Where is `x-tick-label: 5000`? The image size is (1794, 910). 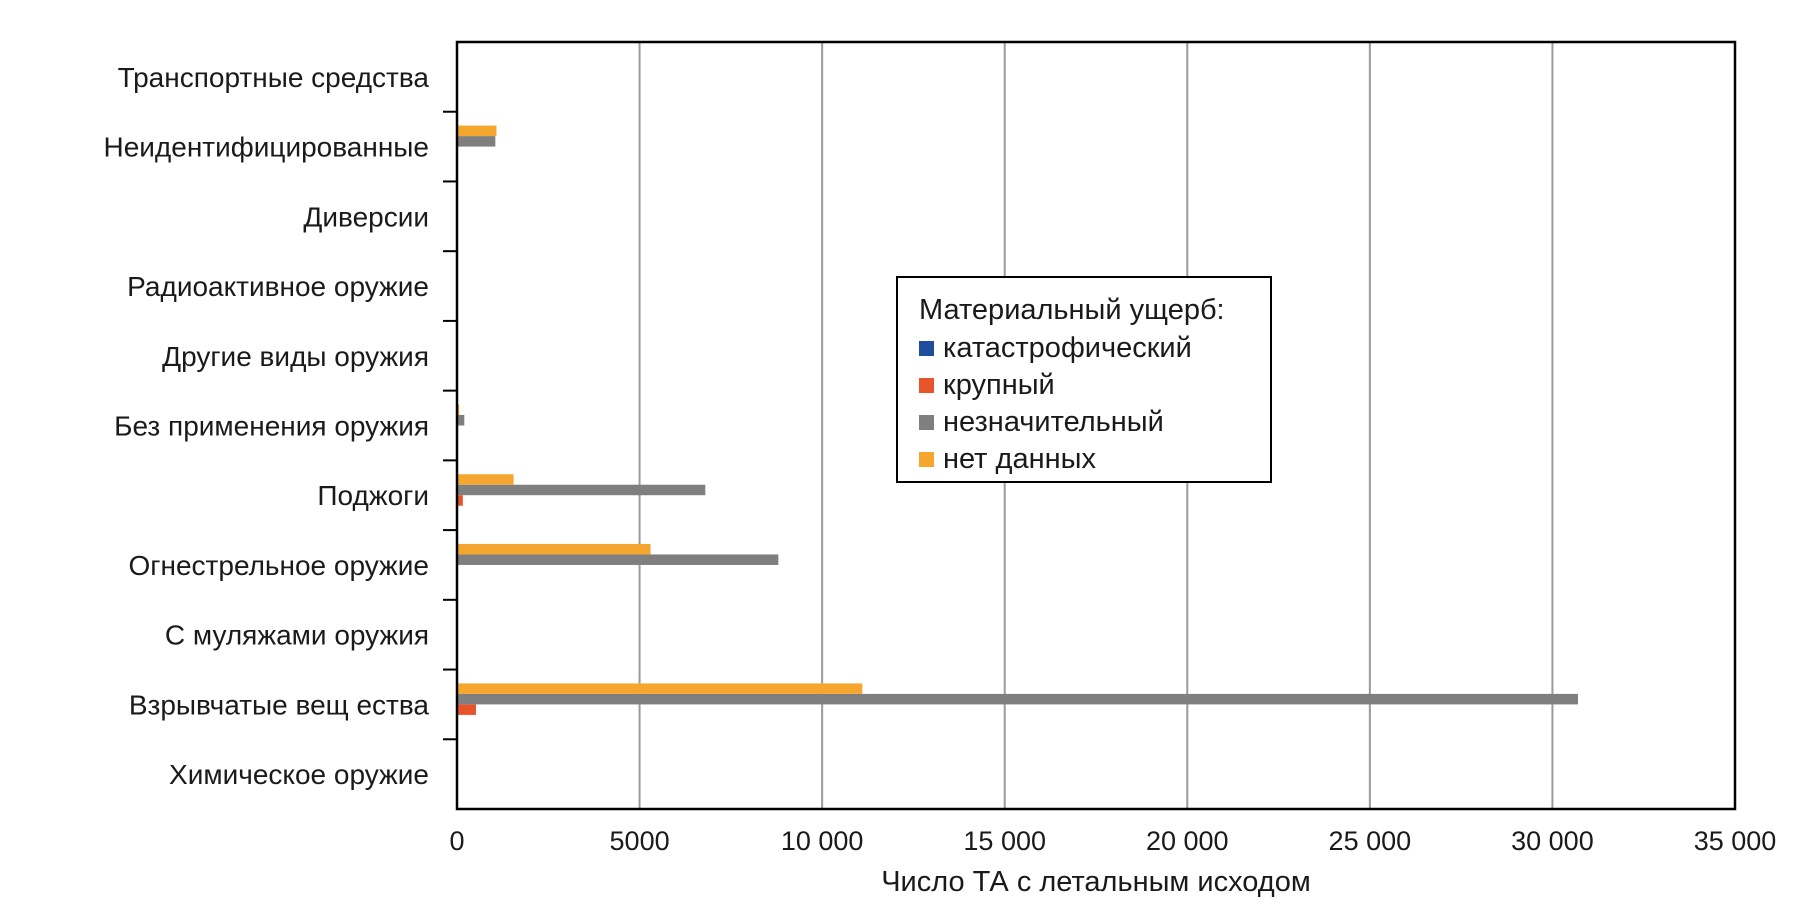 x-tick-label: 5000 is located at coordinates (640, 841).